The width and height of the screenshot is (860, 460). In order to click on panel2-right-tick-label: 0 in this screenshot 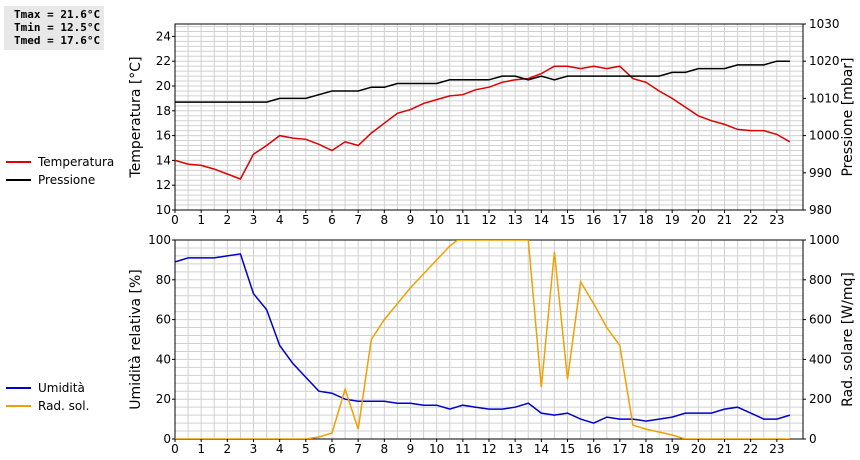, I will do `click(813, 439)`.